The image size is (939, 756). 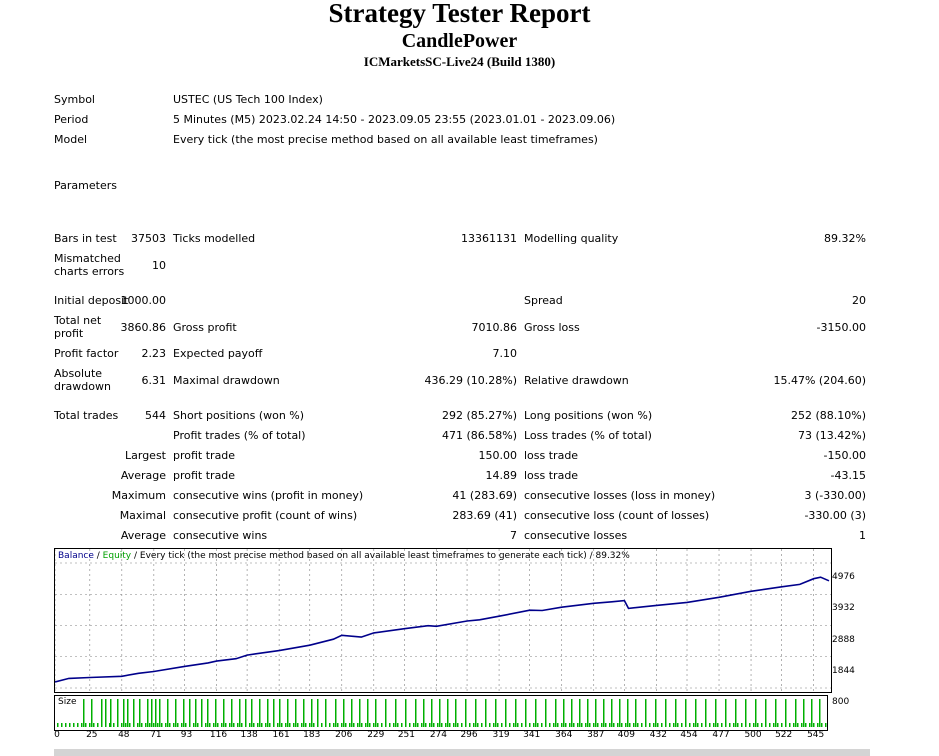 I want to click on grossloss-value: -3150.00, so click(x=841, y=327).